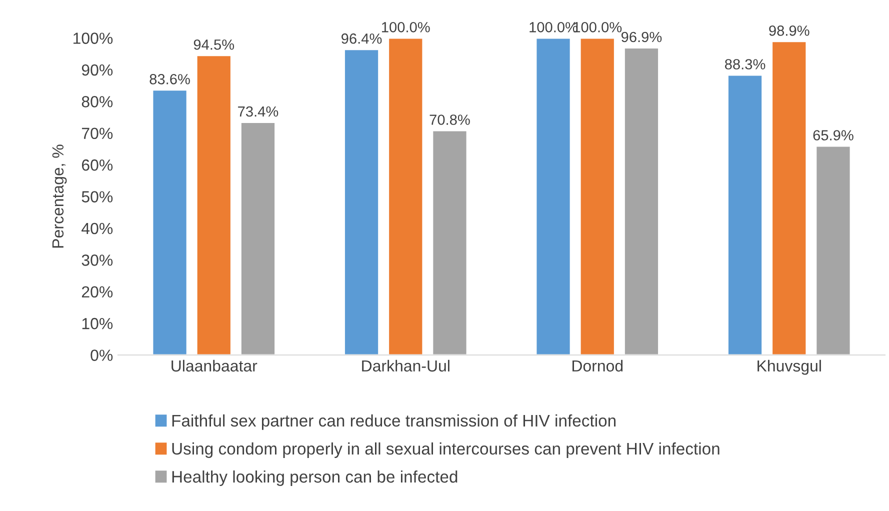  I want to click on y-tick-label: 10%, so click(97, 324).